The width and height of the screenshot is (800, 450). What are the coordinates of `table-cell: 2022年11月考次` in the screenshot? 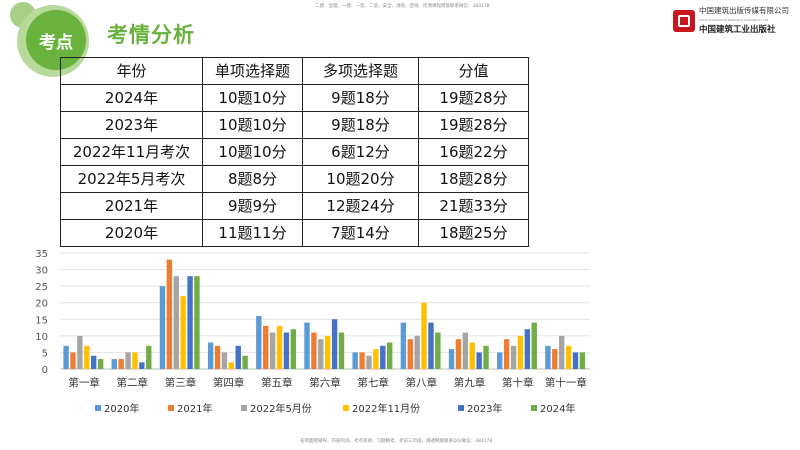 It's located at (131, 152).